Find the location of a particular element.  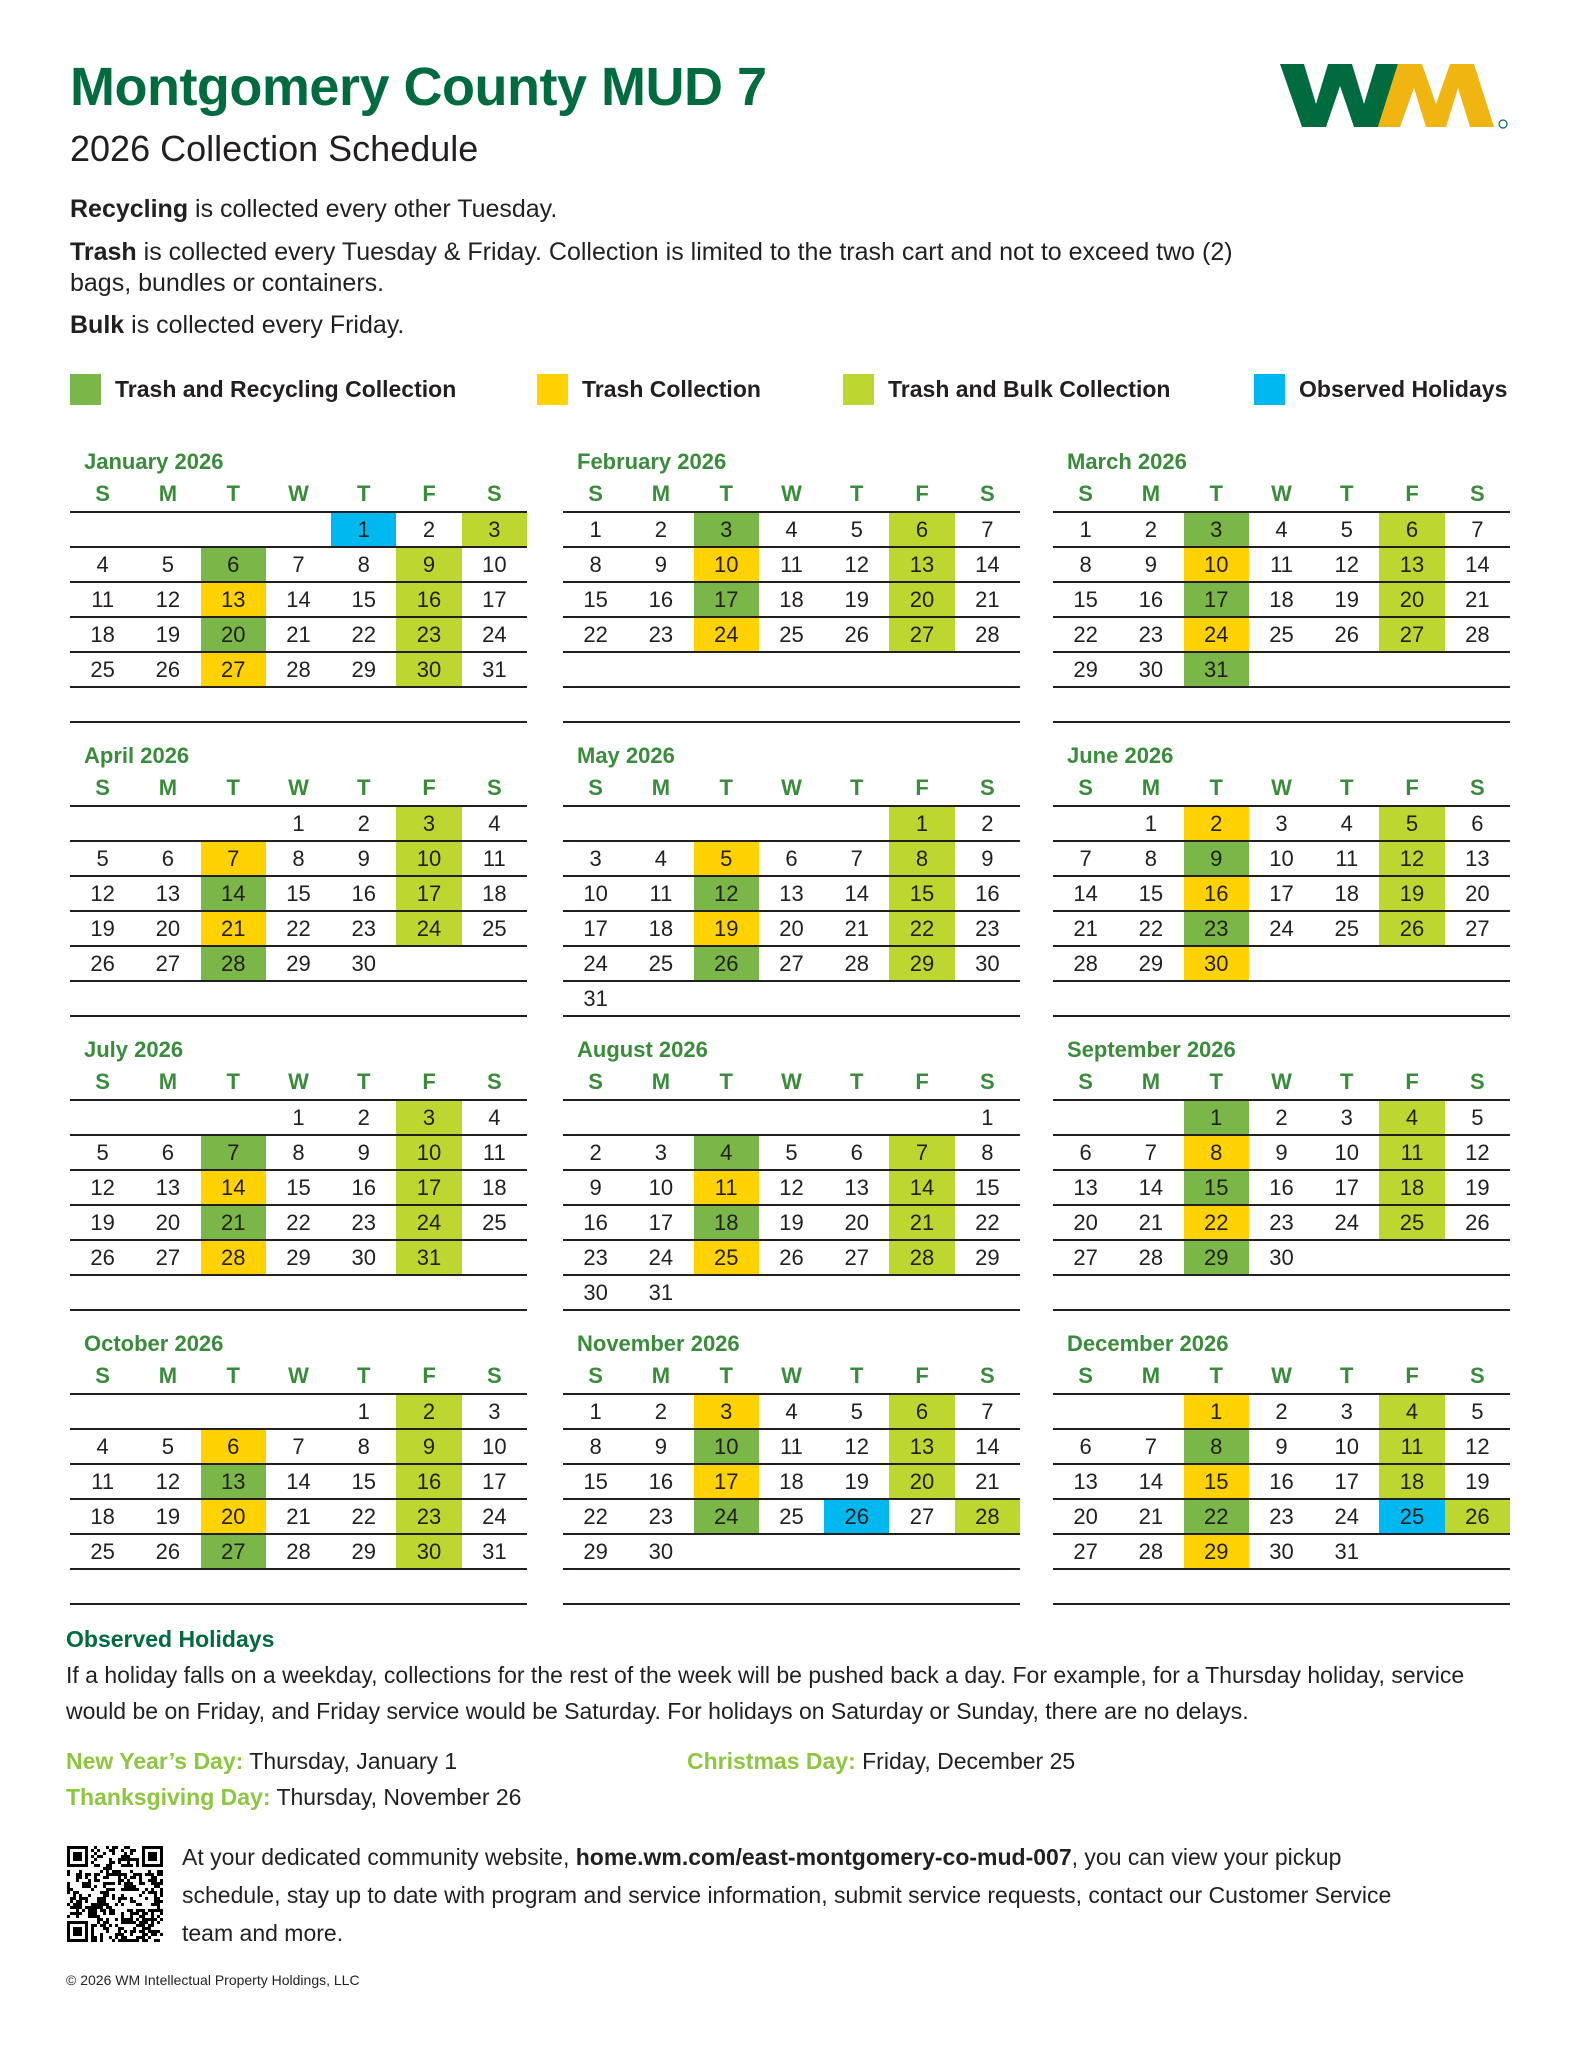

day-cell: 29 is located at coordinates (363, 1551).